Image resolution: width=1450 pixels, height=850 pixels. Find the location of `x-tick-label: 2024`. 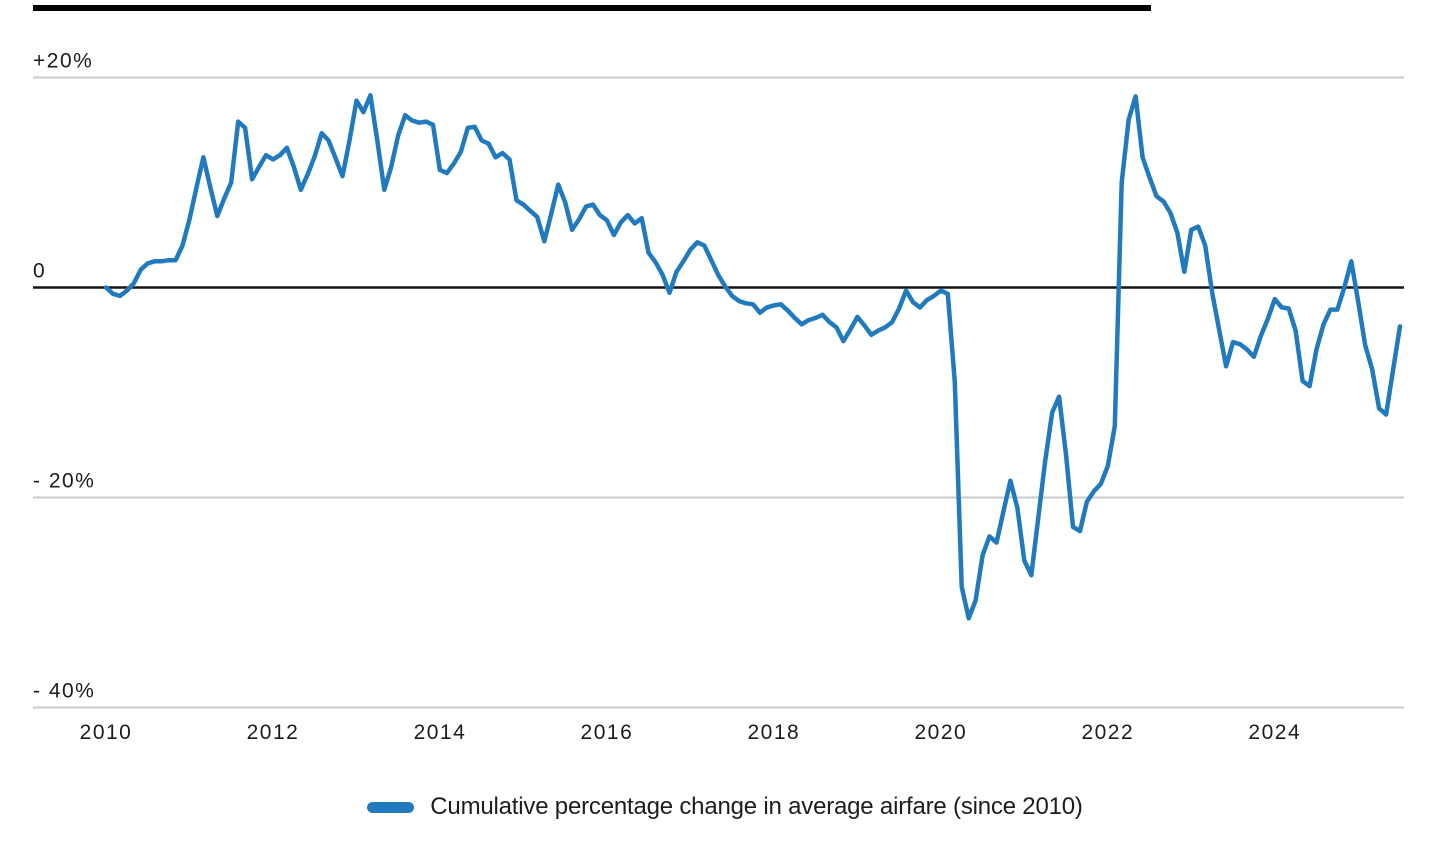

x-tick-label: 2024 is located at coordinates (1274, 732).